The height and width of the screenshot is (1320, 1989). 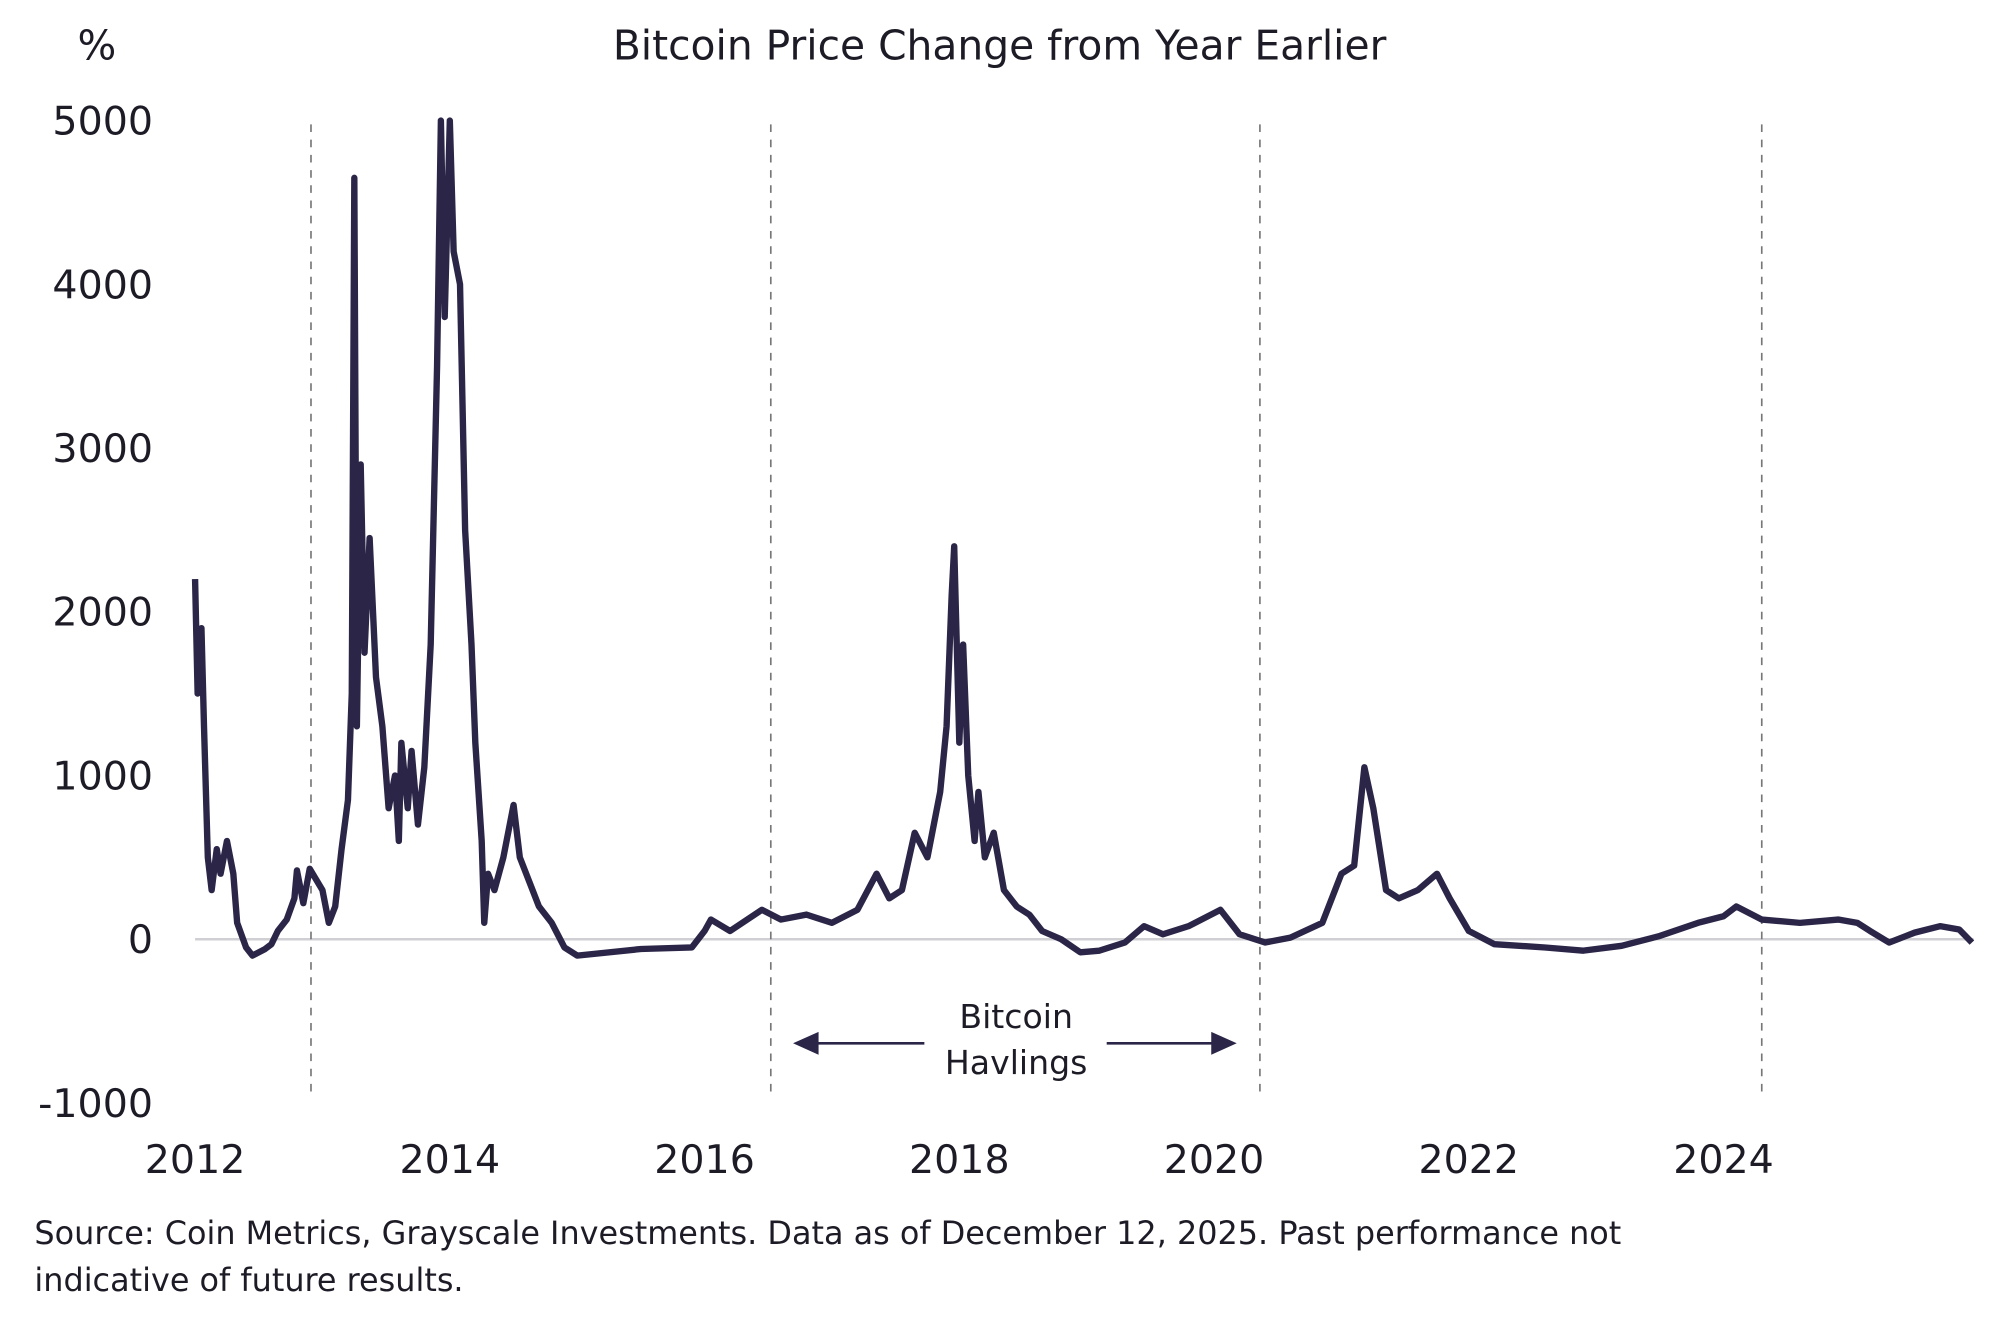 What do you see at coordinates (95, 1104) in the screenshot?
I see `y-tick-label: -1000` at bounding box center [95, 1104].